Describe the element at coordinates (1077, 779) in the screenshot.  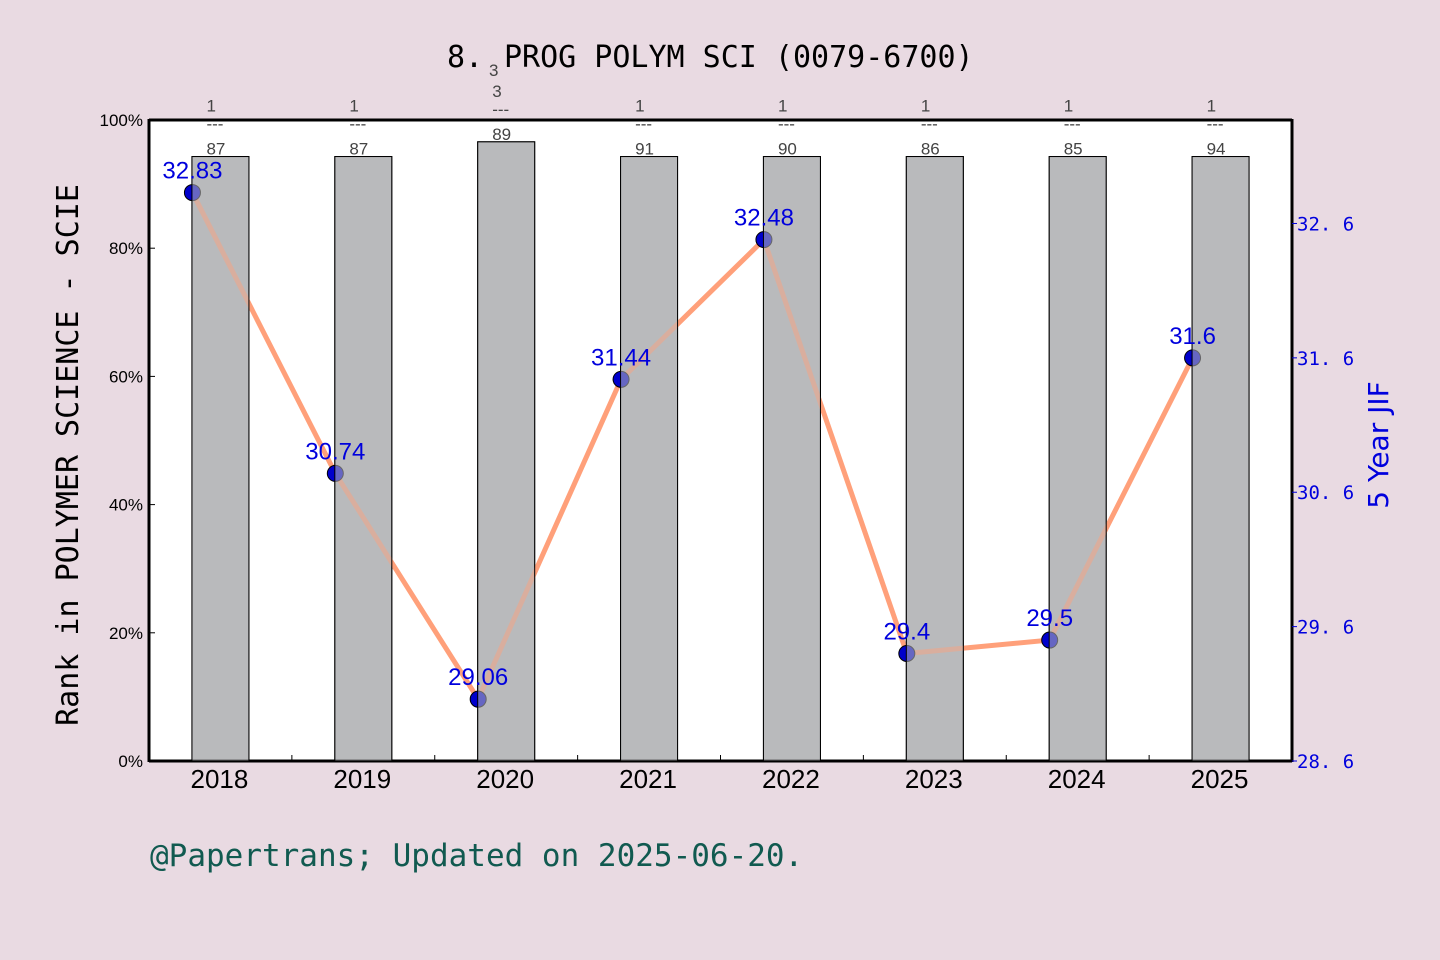
I see `x-tick-label: 2024` at that location.